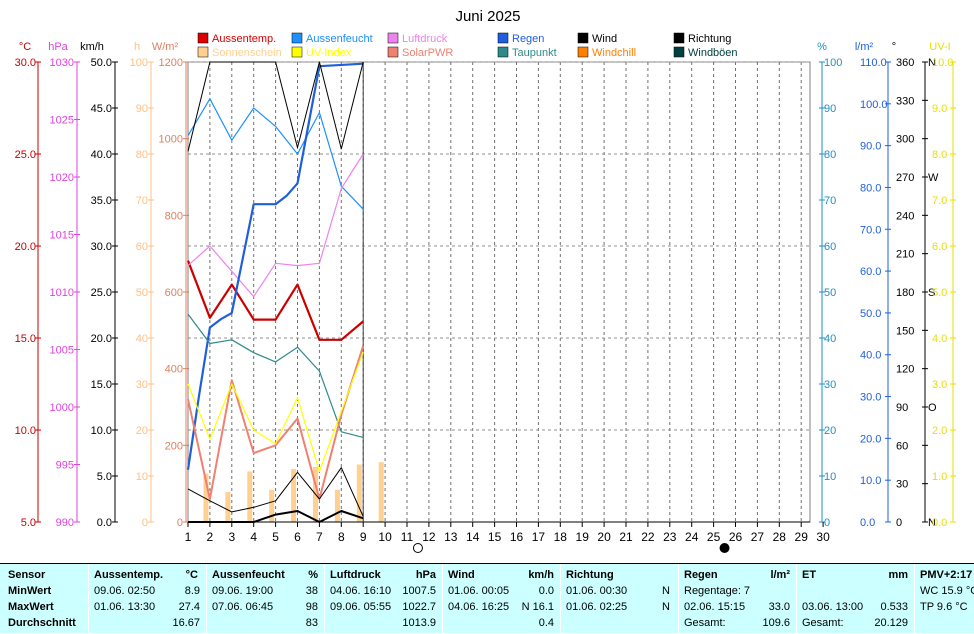  What do you see at coordinates (905, 140) in the screenshot?
I see `deg-tick-label-10: 300` at bounding box center [905, 140].